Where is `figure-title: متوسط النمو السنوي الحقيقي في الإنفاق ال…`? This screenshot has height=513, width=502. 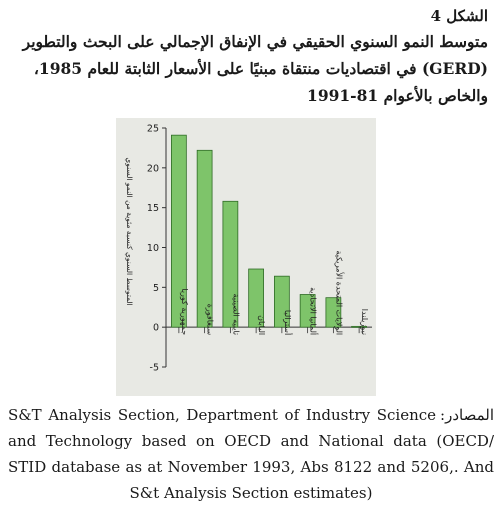
figure-title: متوسط النمو السنوي الحقيقي في الإنفاق ال… is located at coordinates (250, 68).